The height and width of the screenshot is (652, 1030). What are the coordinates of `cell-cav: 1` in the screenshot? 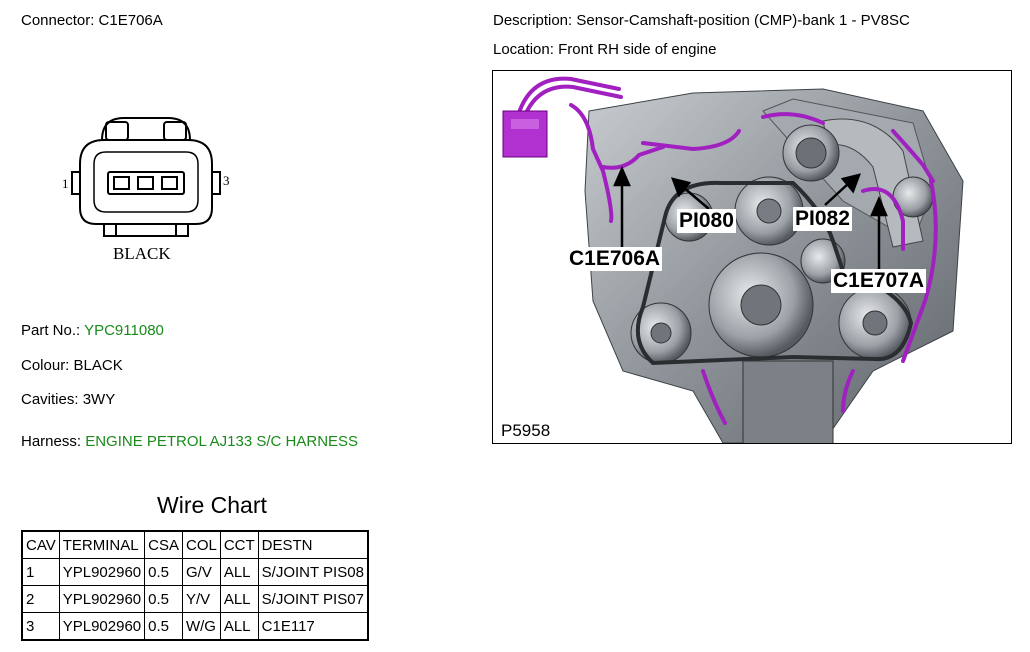 It's located at (40, 572).